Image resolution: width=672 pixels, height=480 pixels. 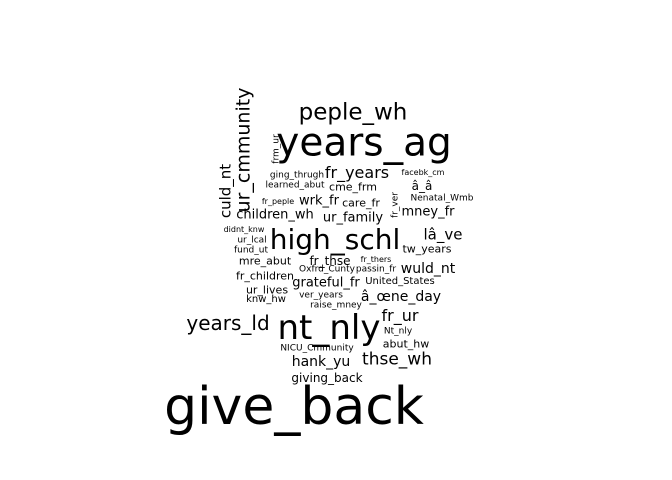 I want to click on word-wuld-nt: wuld_nt, so click(x=428, y=269).